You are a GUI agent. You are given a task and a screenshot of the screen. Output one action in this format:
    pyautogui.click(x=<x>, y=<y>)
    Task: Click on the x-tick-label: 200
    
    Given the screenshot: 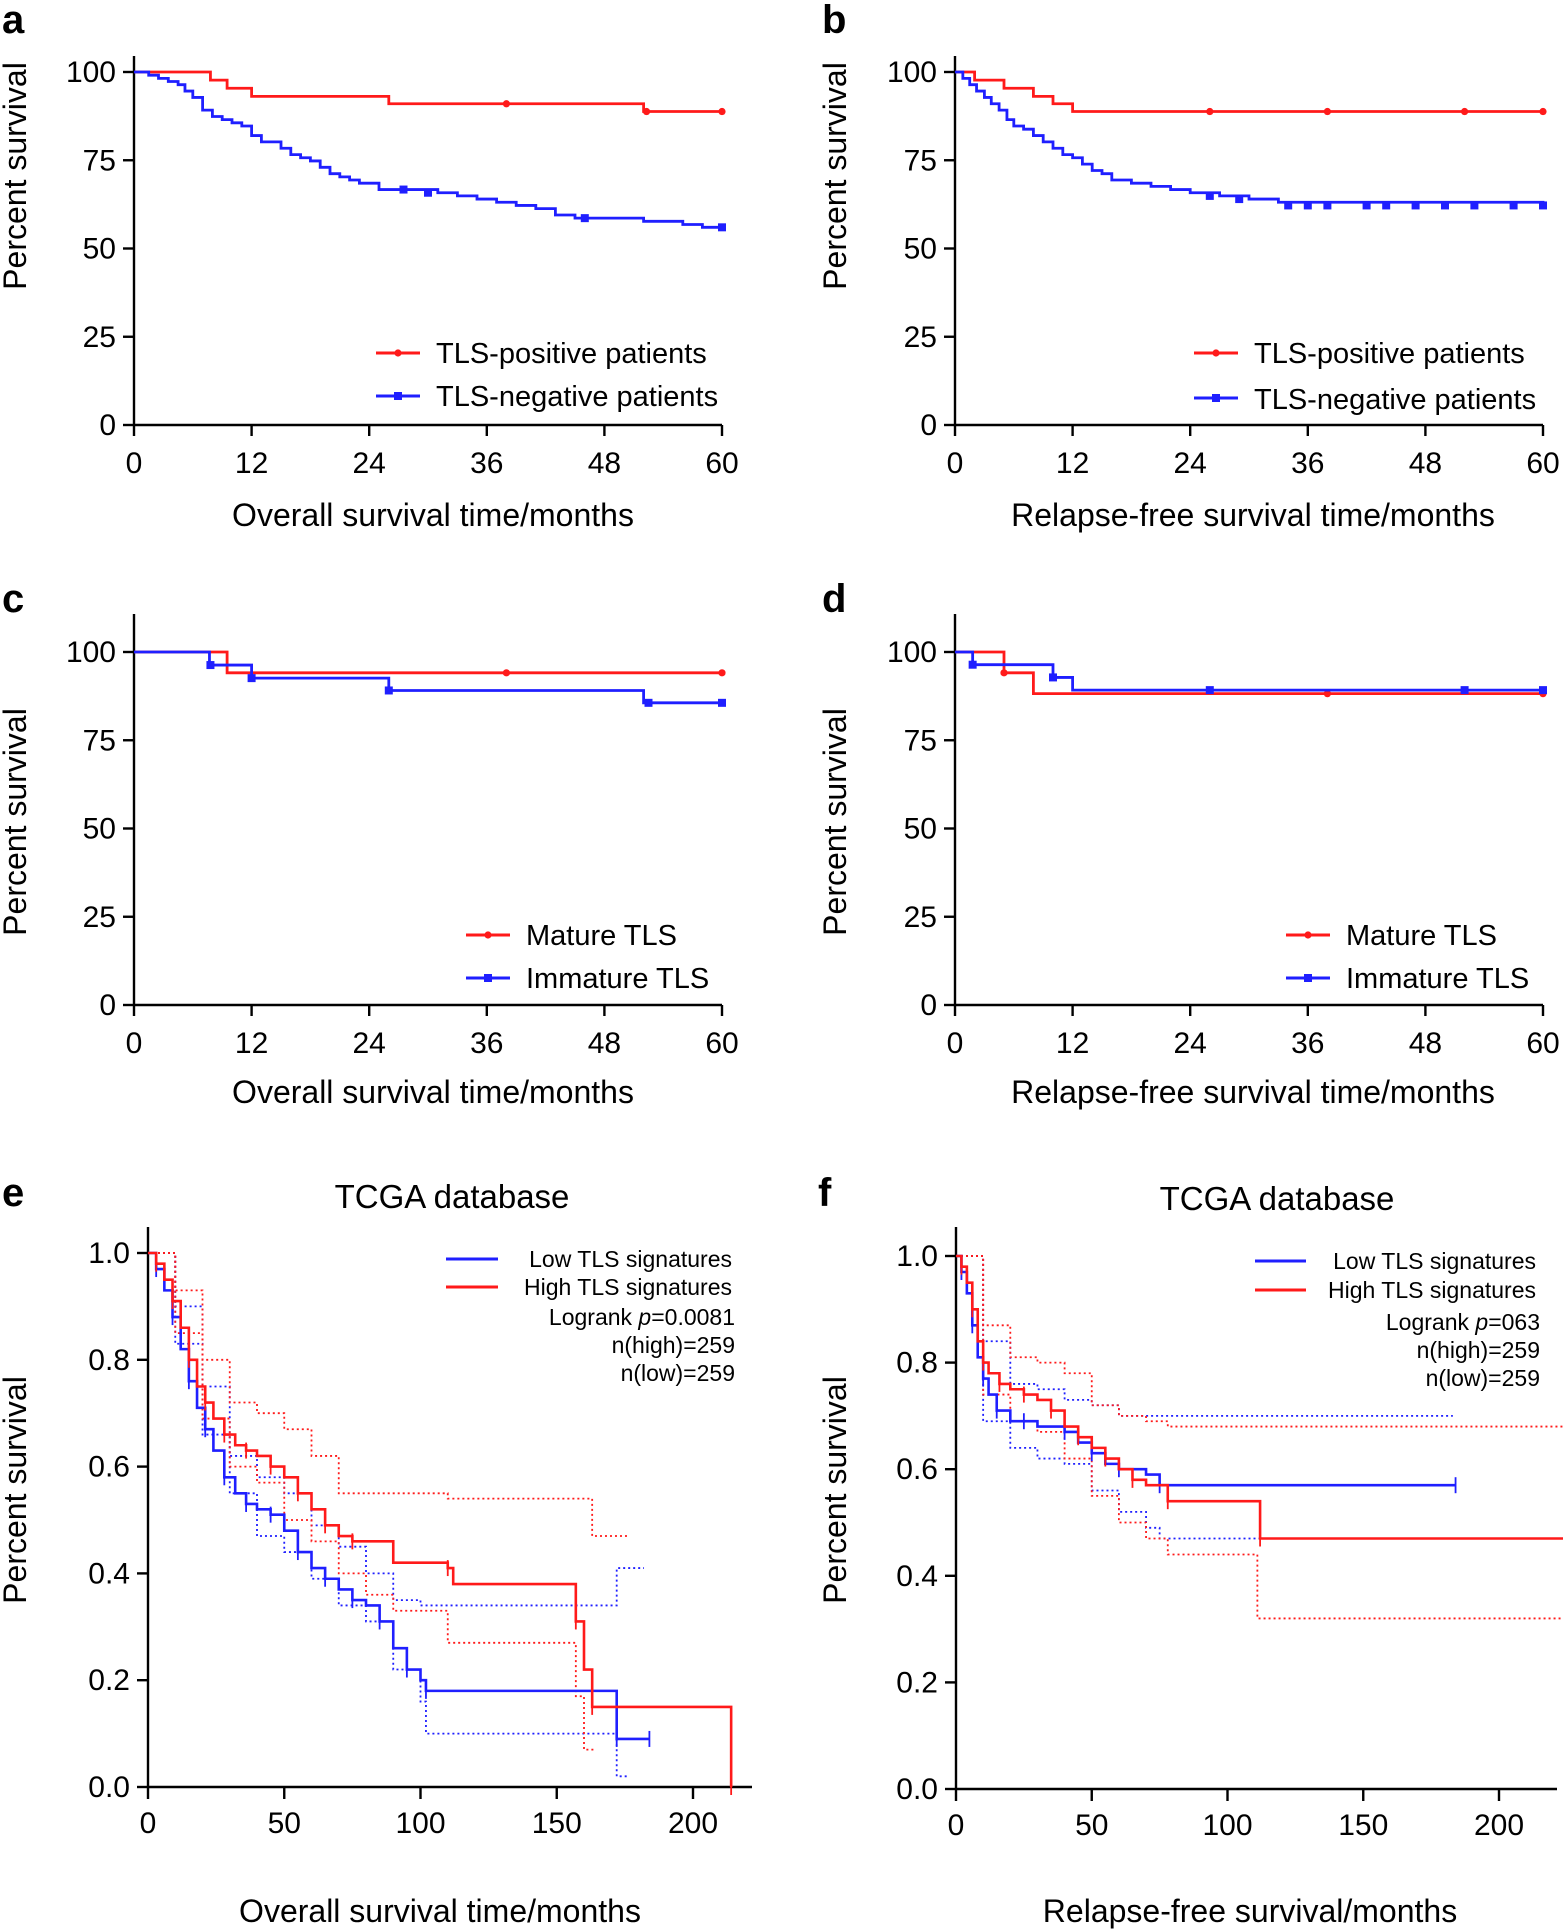 What is the action you would take?
    pyautogui.click(x=693, y=1823)
    